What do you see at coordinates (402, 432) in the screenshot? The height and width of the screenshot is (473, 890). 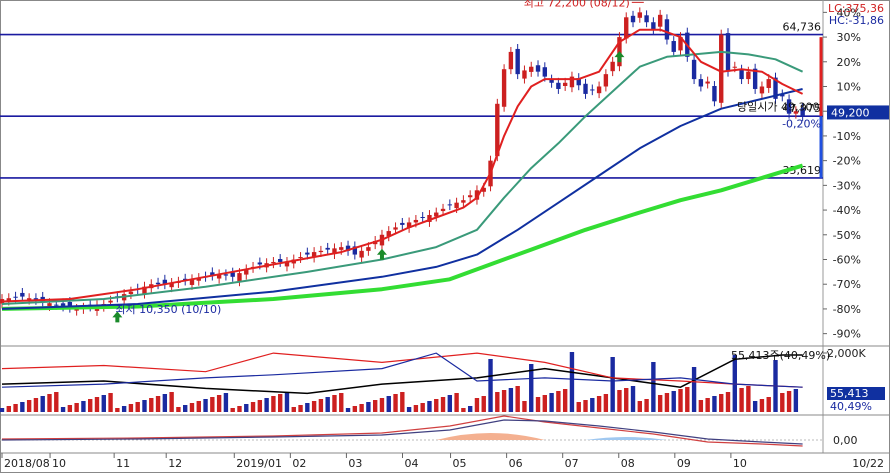 I see `oscillator-blue-line` at bounding box center [402, 432].